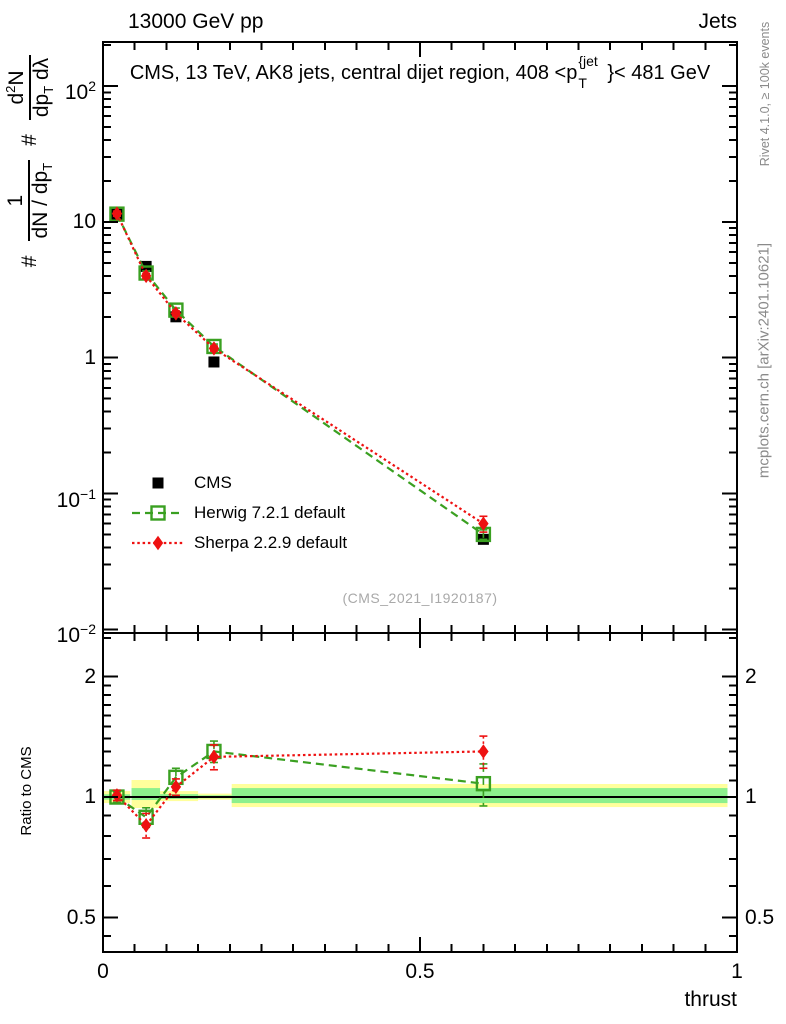  Describe the element at coordinates (213, 482) in the screenshot. I see `legend-label-cms: CMS` at that location.